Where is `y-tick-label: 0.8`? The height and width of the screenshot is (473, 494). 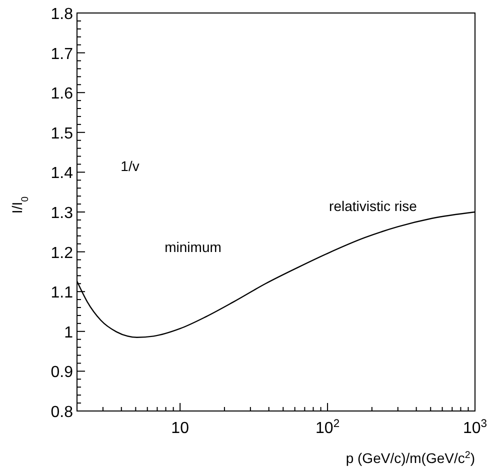 y-tick-label: 0.8 is located at coordinates (62, 412).